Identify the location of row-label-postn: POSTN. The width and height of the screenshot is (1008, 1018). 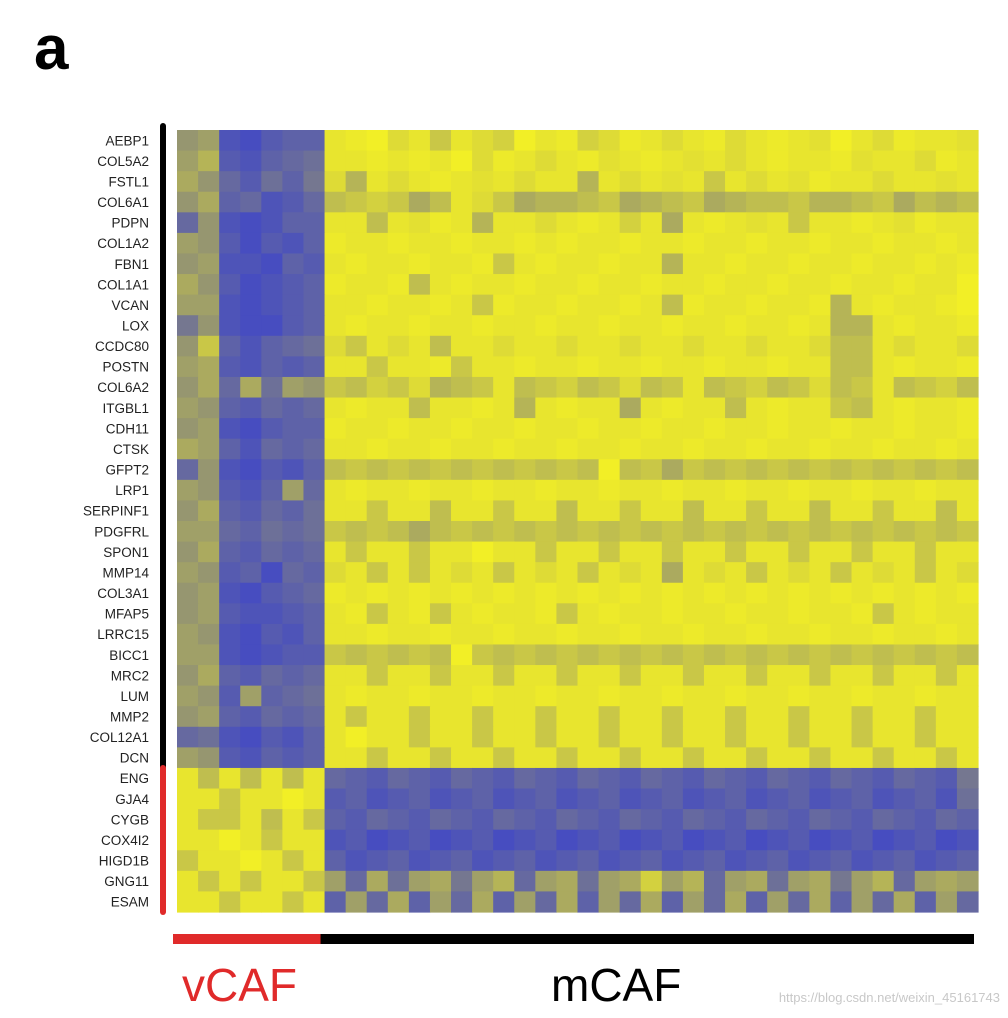
(125, 367).